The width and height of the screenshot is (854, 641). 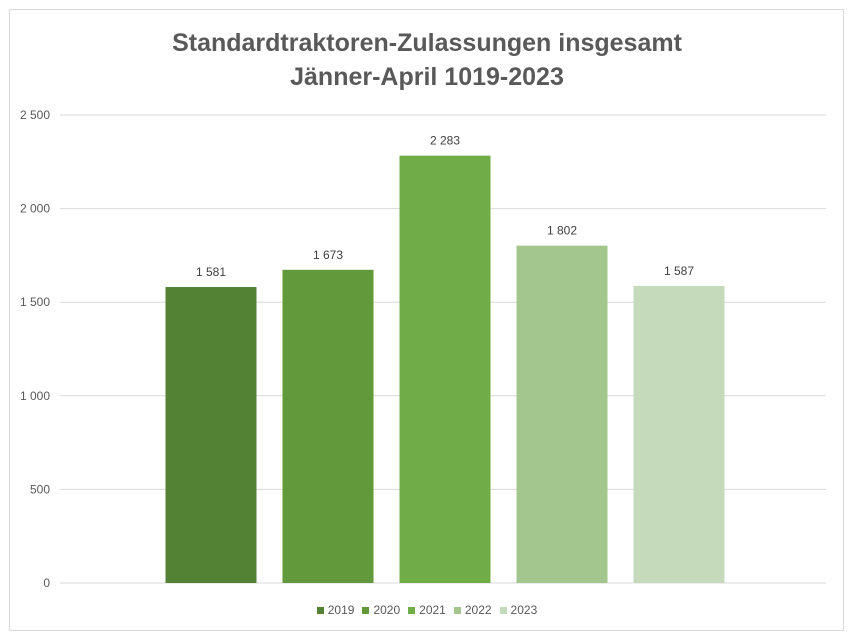 I want to click on legend: 2019 2020 2021 2022 2023, so click(x=427, y=610).